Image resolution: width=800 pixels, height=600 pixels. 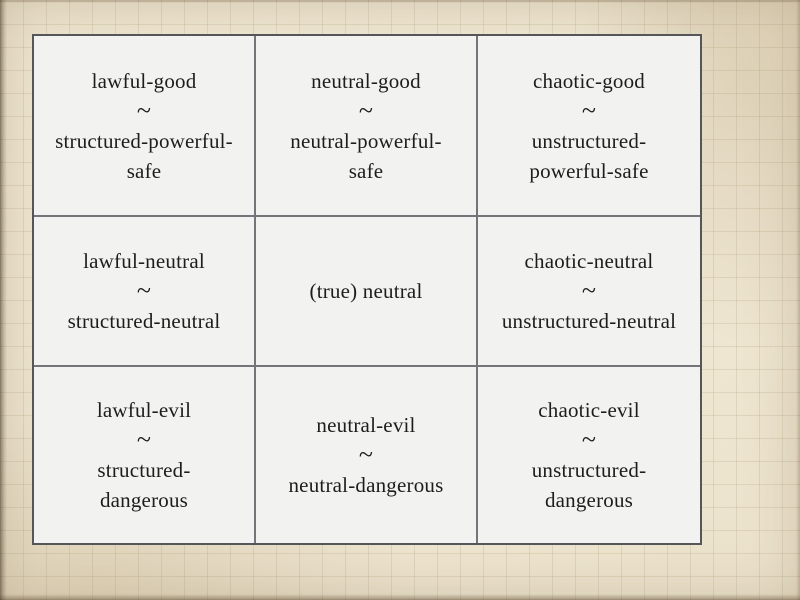 What do you see at coordinates (589, 410) in the screenshot?
I see `alignment-label: chaotic-evil` at bounding box center [589, 410].